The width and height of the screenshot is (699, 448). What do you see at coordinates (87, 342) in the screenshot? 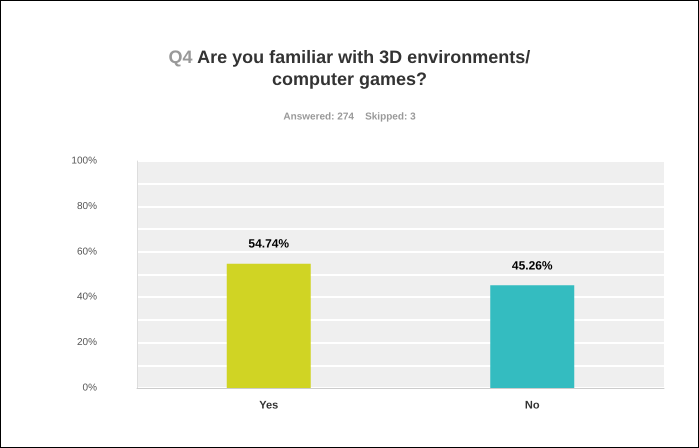
I see `y-tick-label: 20%` at bounding box center [87, 342].